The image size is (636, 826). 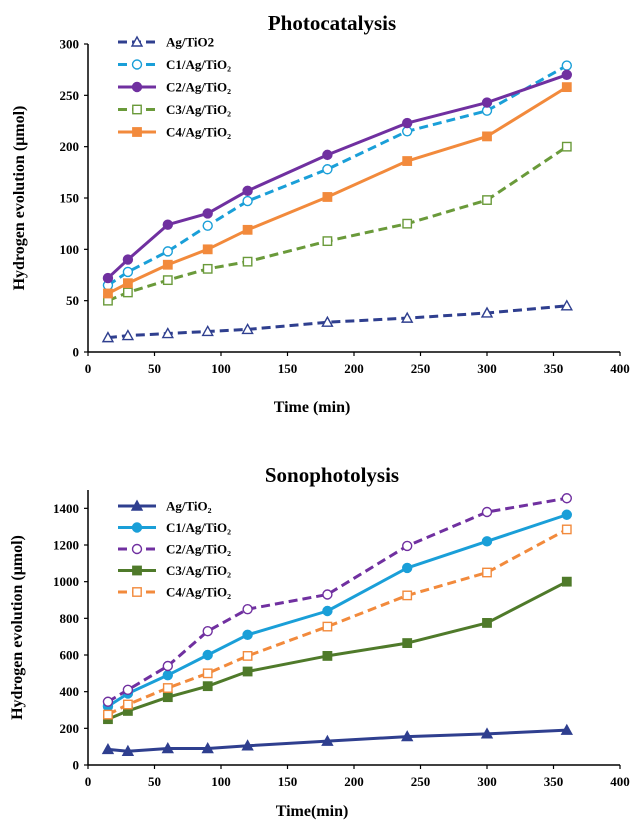 What do you see at coordinates (198, 570) in the screenshot?
I see `legend-label: C3/Ag/TiO₂` at bounding box center [198, 570].